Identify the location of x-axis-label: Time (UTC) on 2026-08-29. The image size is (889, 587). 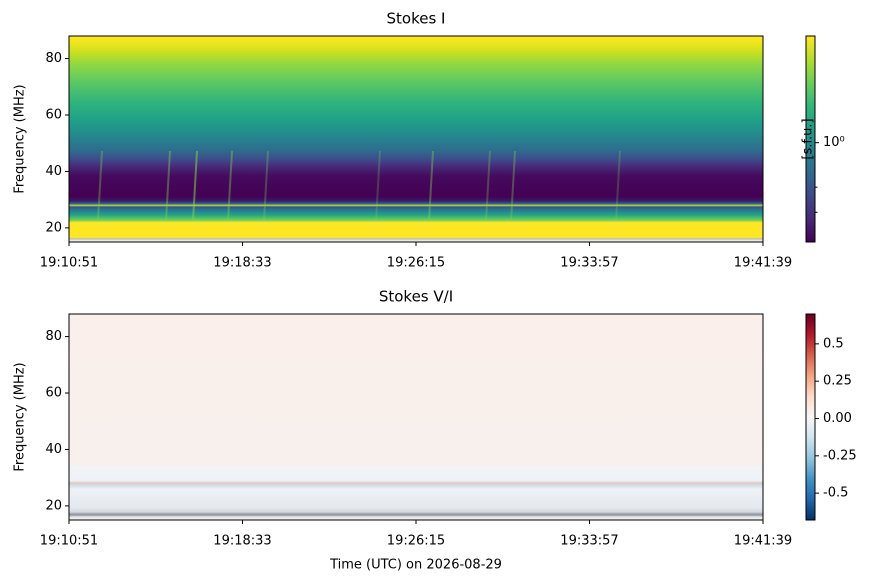
(415, 565).